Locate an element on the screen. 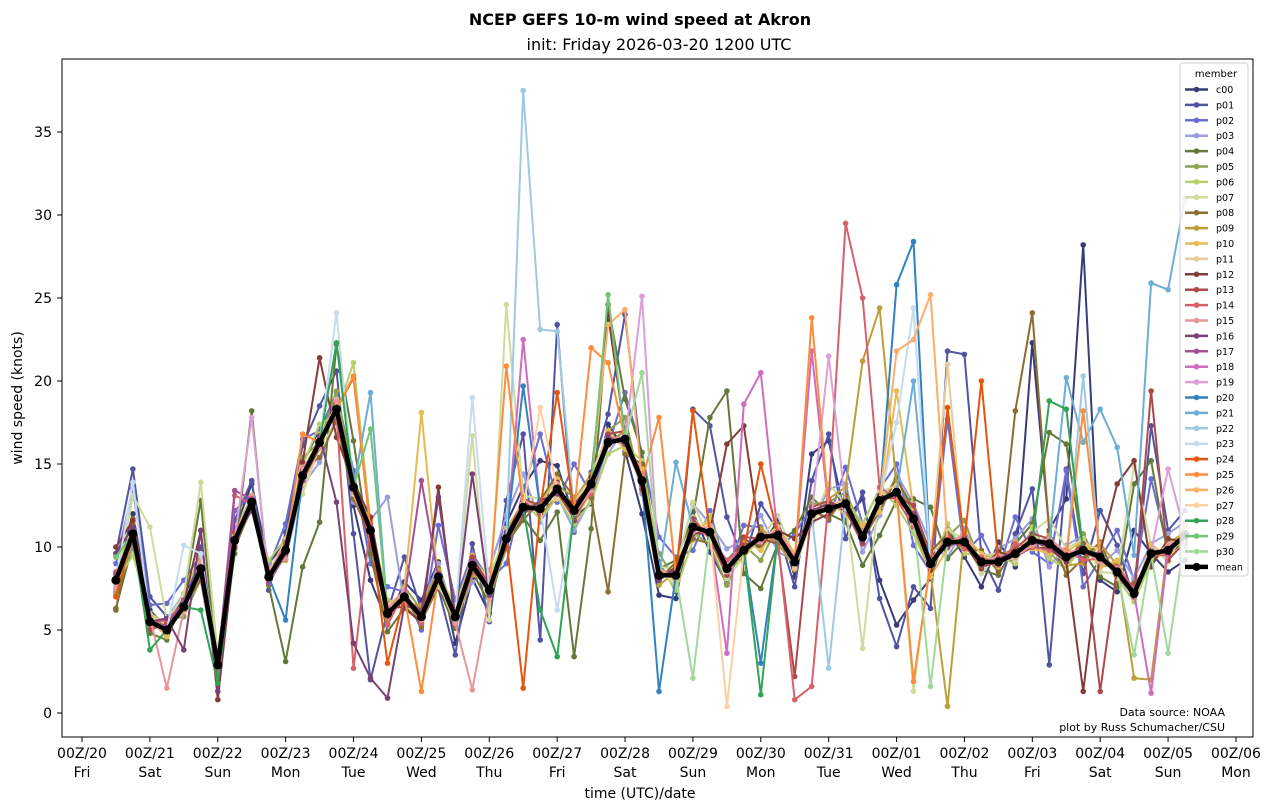  x-tick-label: 00Z/30 is located at coordinates (761, 754).